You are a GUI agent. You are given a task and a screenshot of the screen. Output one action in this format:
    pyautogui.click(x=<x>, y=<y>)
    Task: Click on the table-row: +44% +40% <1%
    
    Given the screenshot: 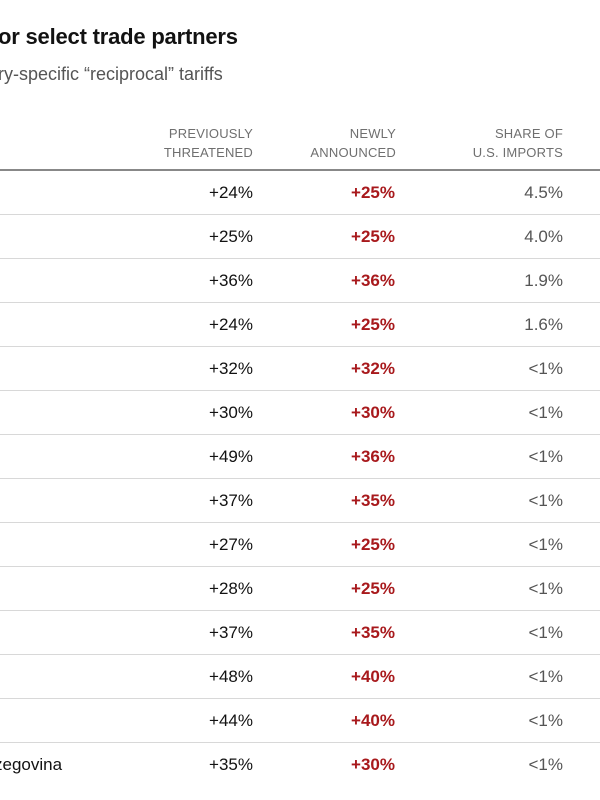 What is the action you would take?
    pyautogui.click(x=300, y=721)
    